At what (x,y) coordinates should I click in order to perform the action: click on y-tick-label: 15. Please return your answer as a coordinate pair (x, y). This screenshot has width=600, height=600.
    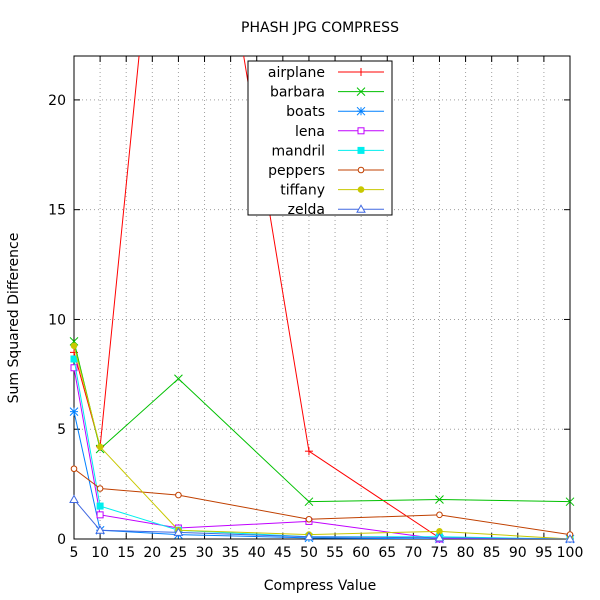
    Looking at the image, I should click on (57, 211).